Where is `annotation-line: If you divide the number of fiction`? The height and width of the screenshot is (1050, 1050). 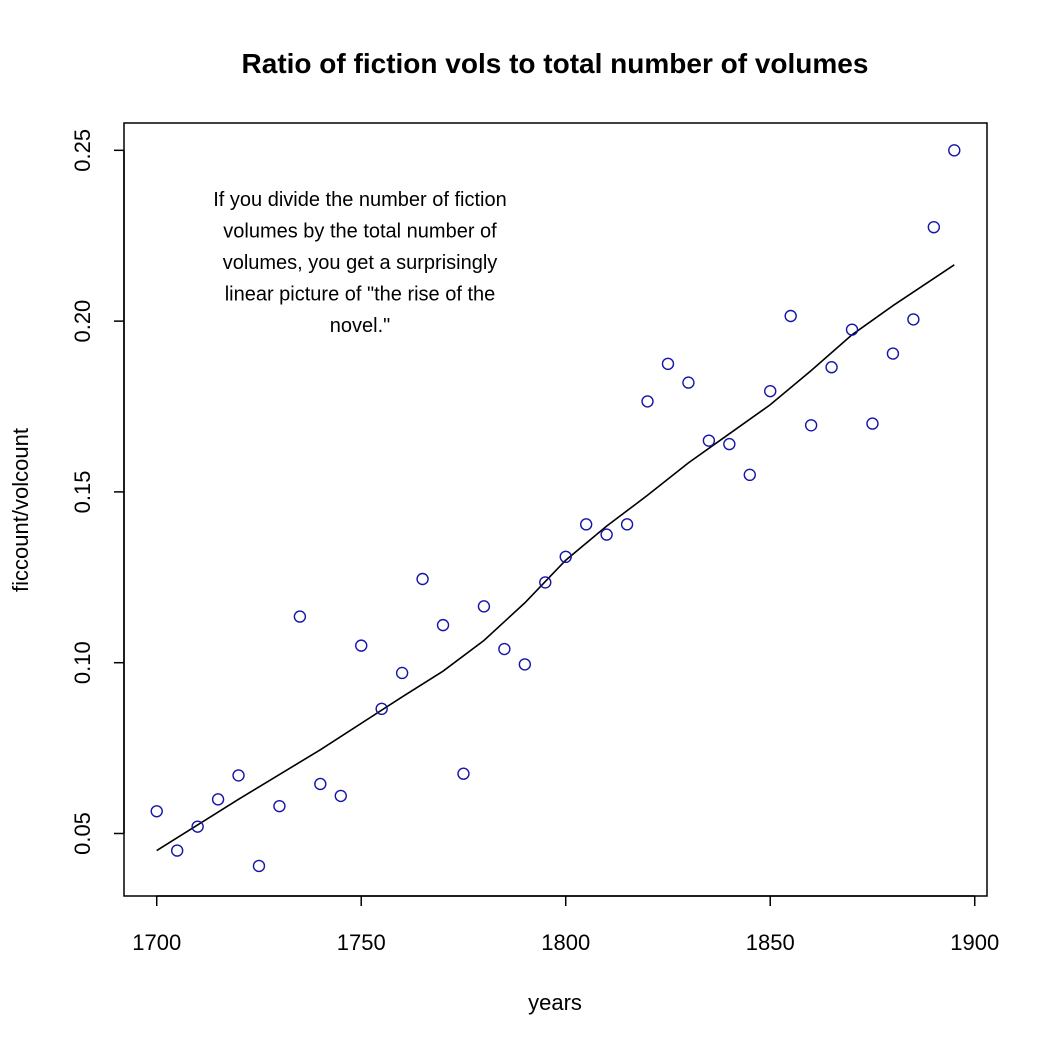
annotation-line: If you divide the number of fiction is located at coordinates (360, 200).